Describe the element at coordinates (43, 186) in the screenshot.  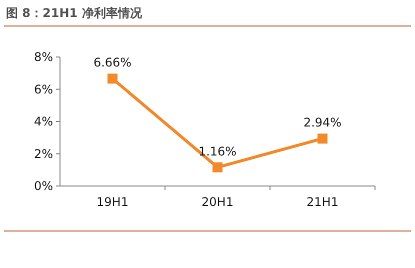
I see `y-tick-label: 0%` at that location.